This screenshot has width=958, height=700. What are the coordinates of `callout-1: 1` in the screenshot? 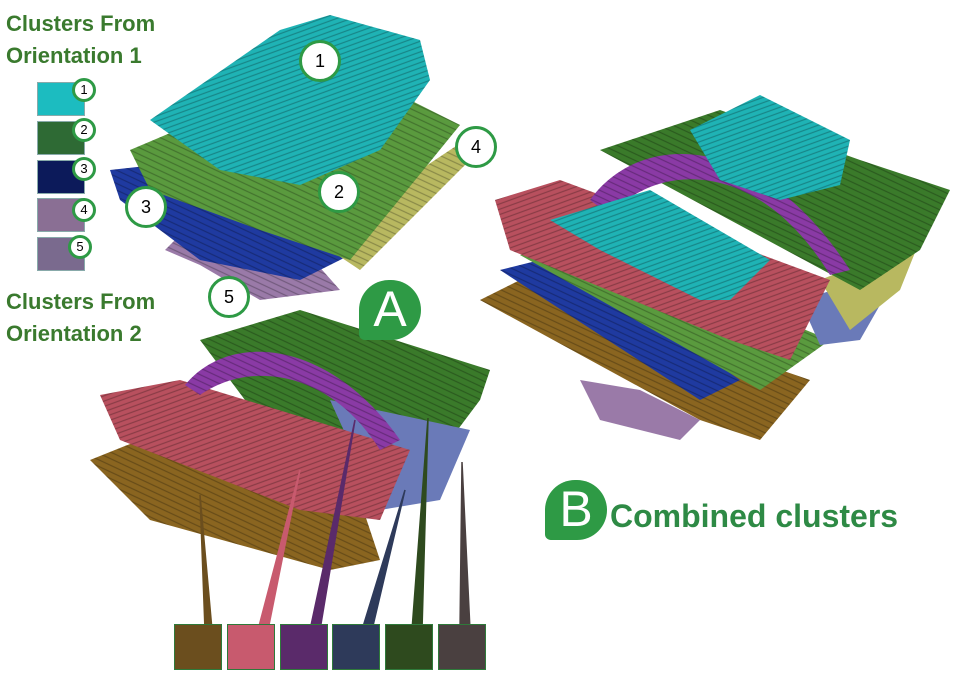 It's located at (320, 61).